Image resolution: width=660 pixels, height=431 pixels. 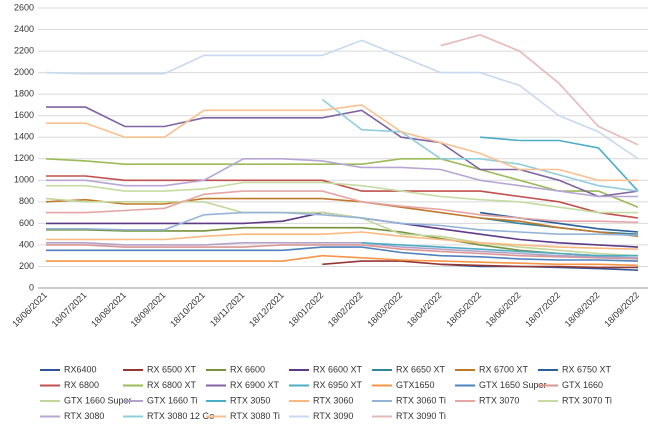 What do you see at coordinates (108, 309) in the screenshot?
I see `x-tick-label: 18/08/2021` at bounding box center [108, 309].